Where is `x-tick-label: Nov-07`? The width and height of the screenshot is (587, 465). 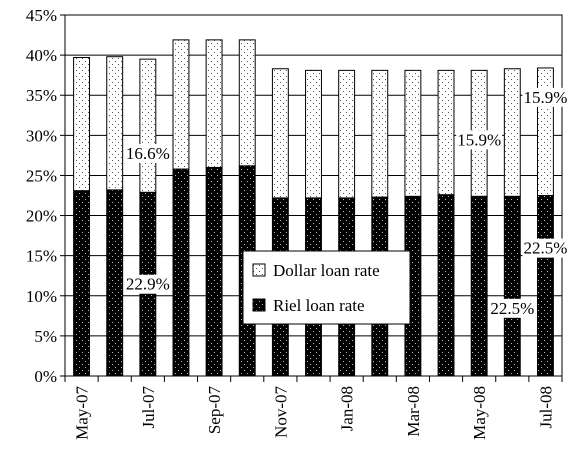
x-tick-label: Nov-07 is located at coordinates (280, 412).